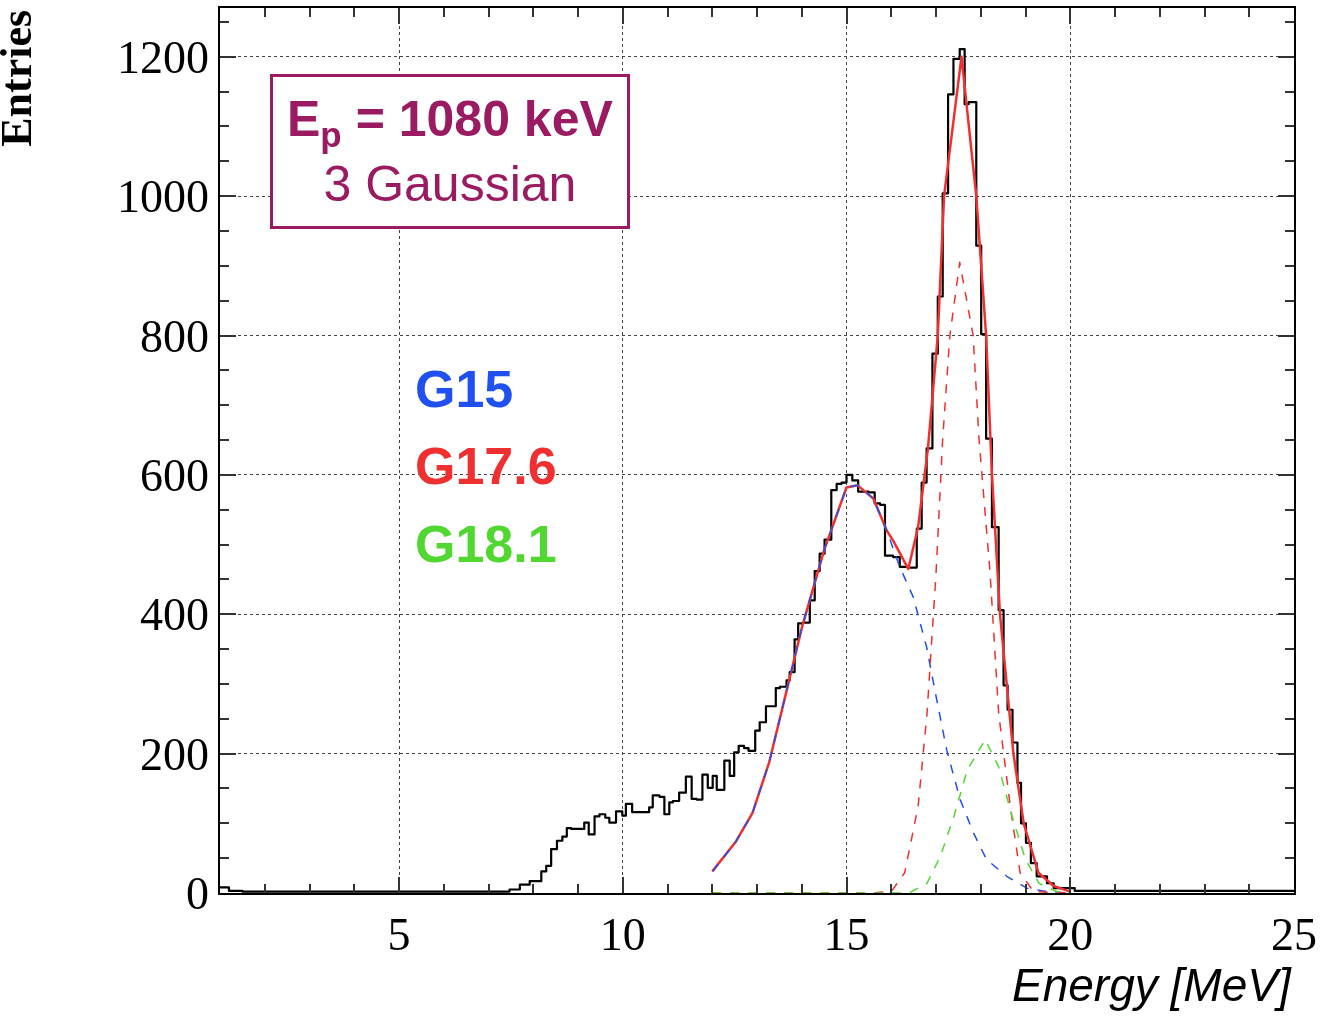 The image size is (1328, 1025). Describe the element at coordinates (450, 151) in the screenshot. I see `annotation: E$_{p}$ = 1080 keV 3 Gaussian` at that location.